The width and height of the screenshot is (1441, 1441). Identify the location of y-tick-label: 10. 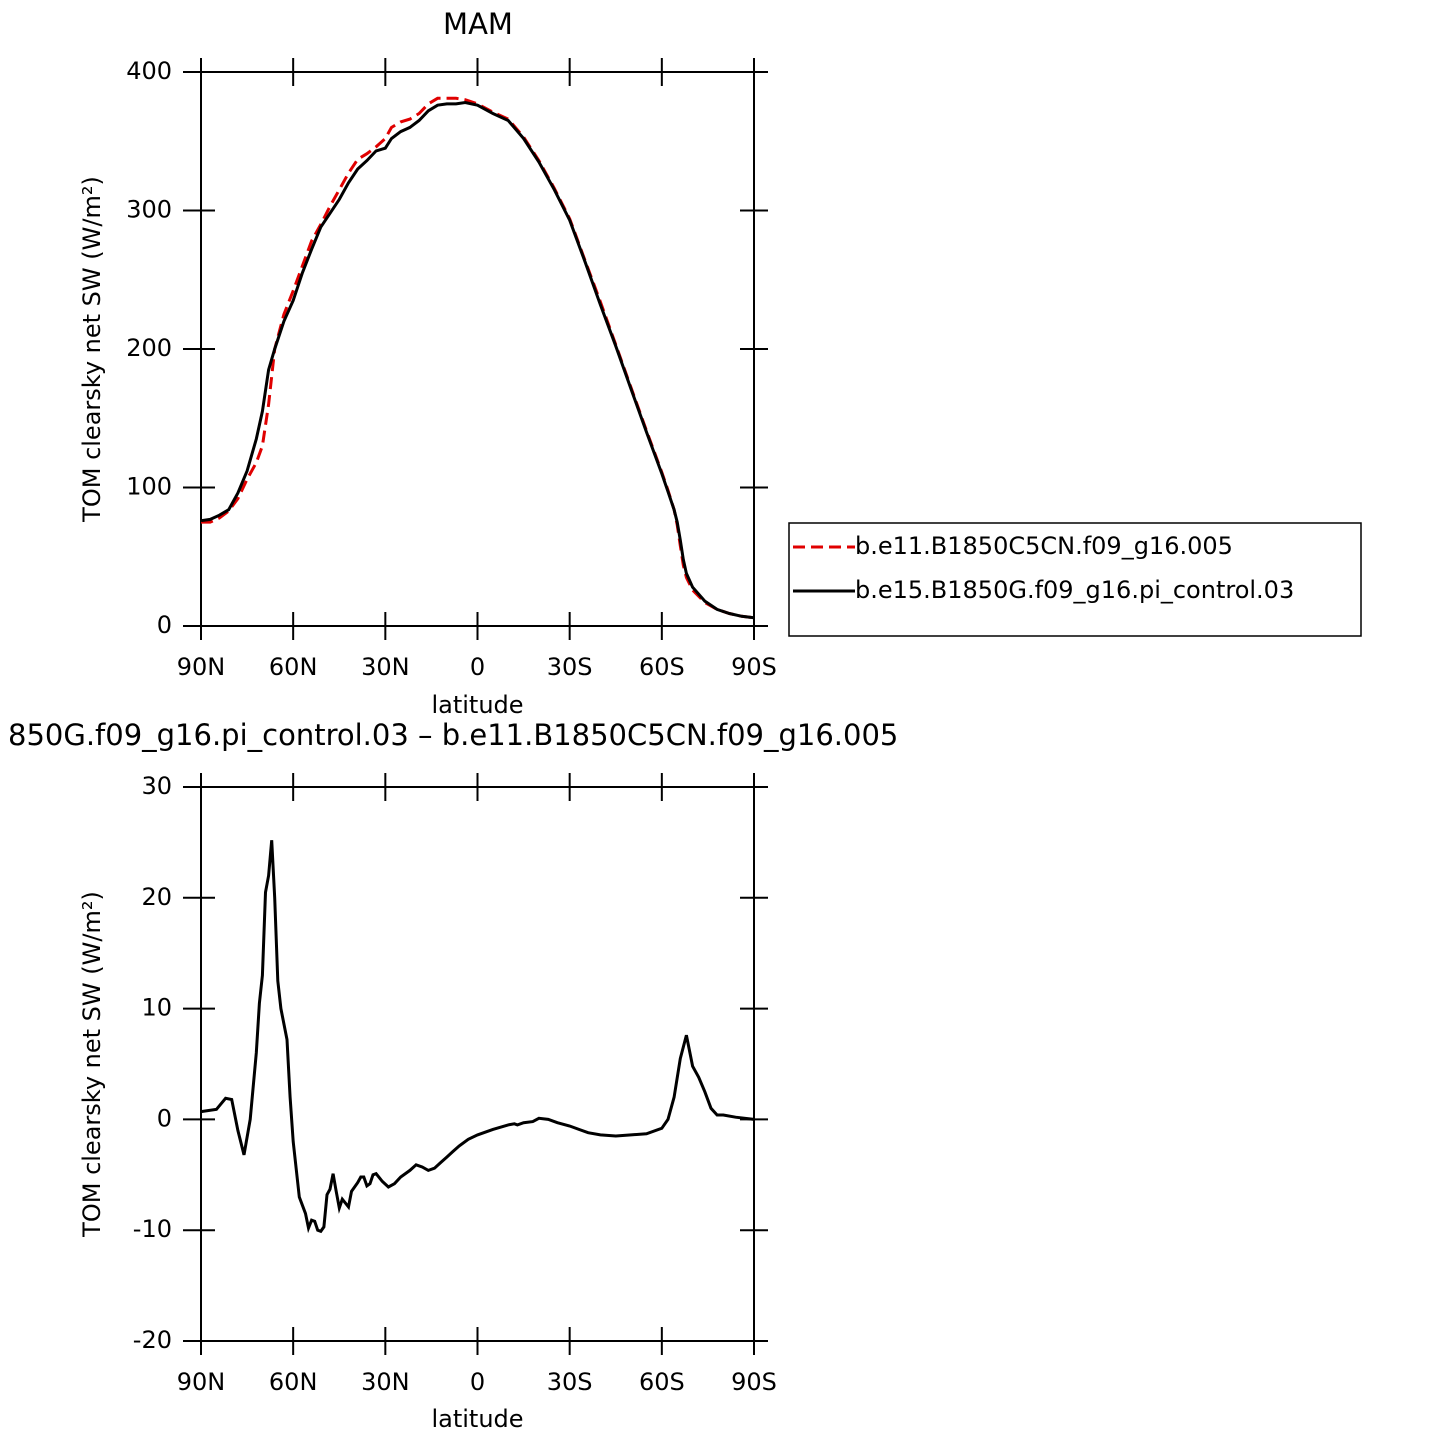
(156, 1008).